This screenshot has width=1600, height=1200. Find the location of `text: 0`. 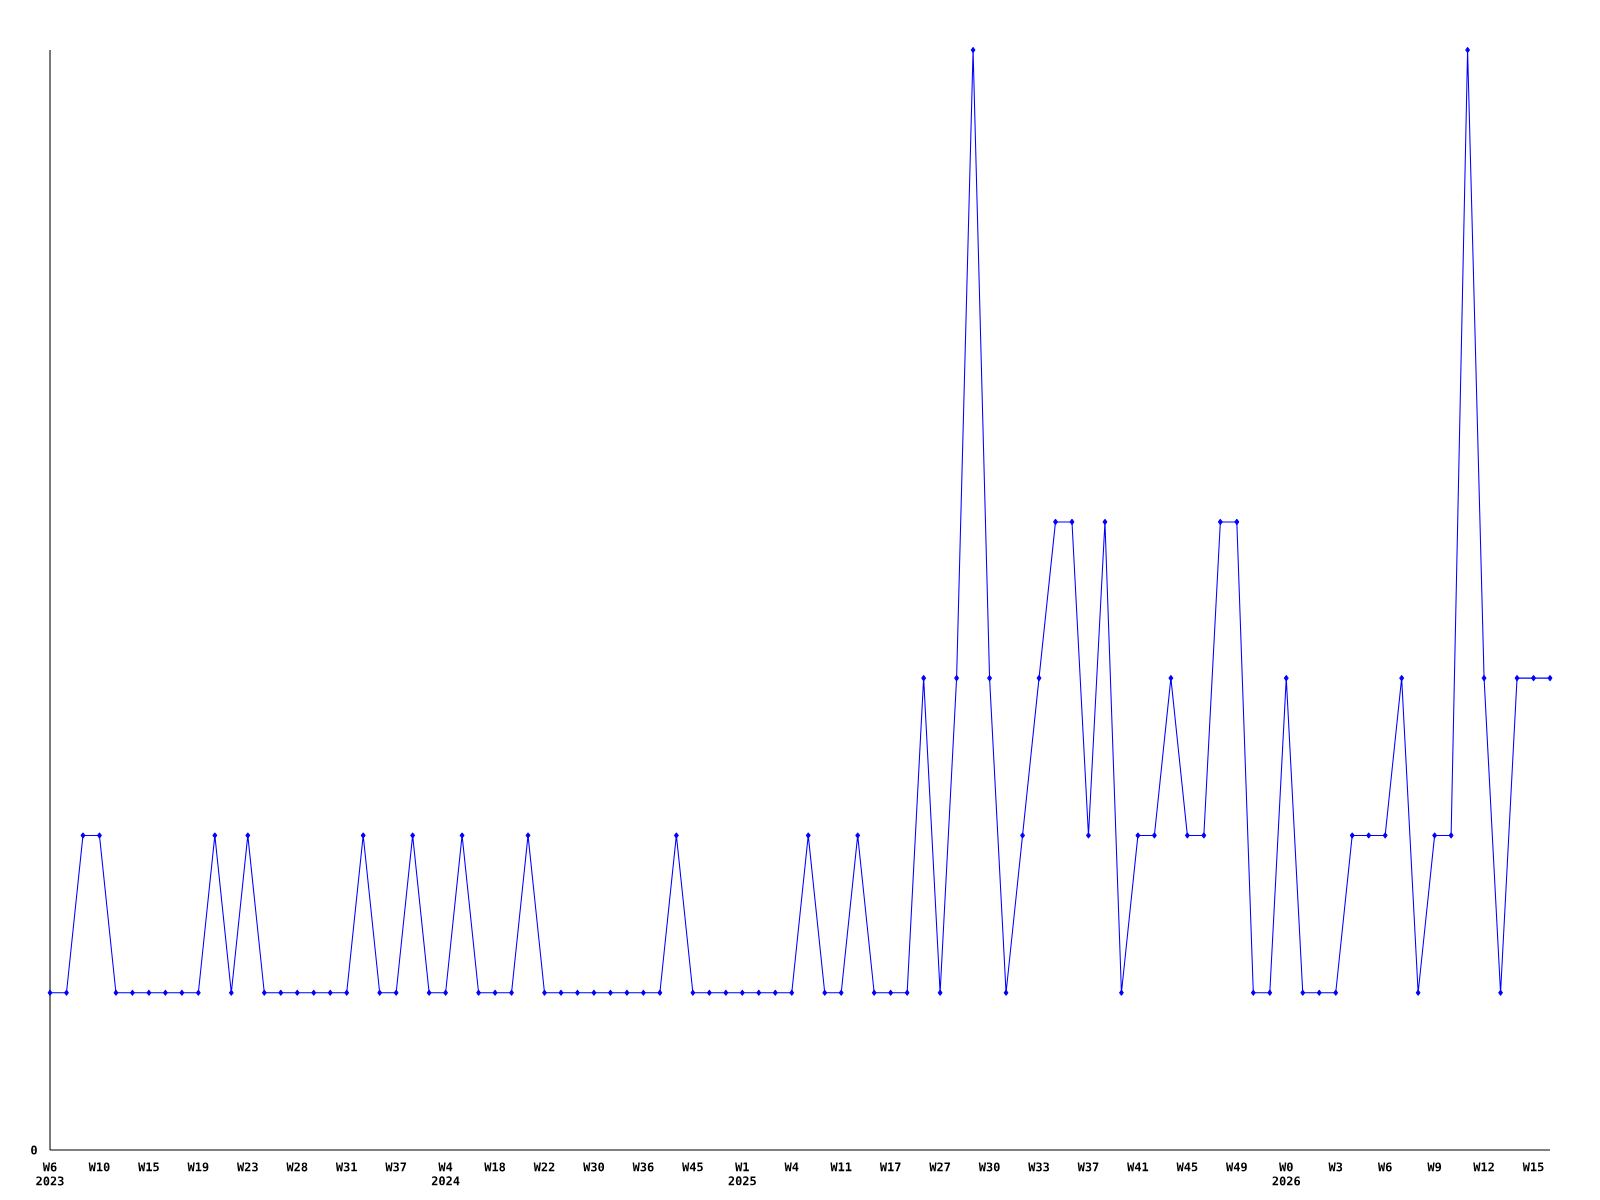

text: 0 is located at coordinates (34, 1150).